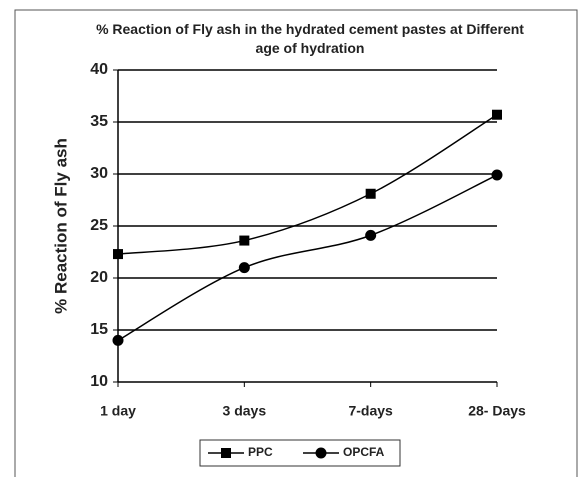  I want to click on x-tick-label: 28- Days, so click(497, 411).